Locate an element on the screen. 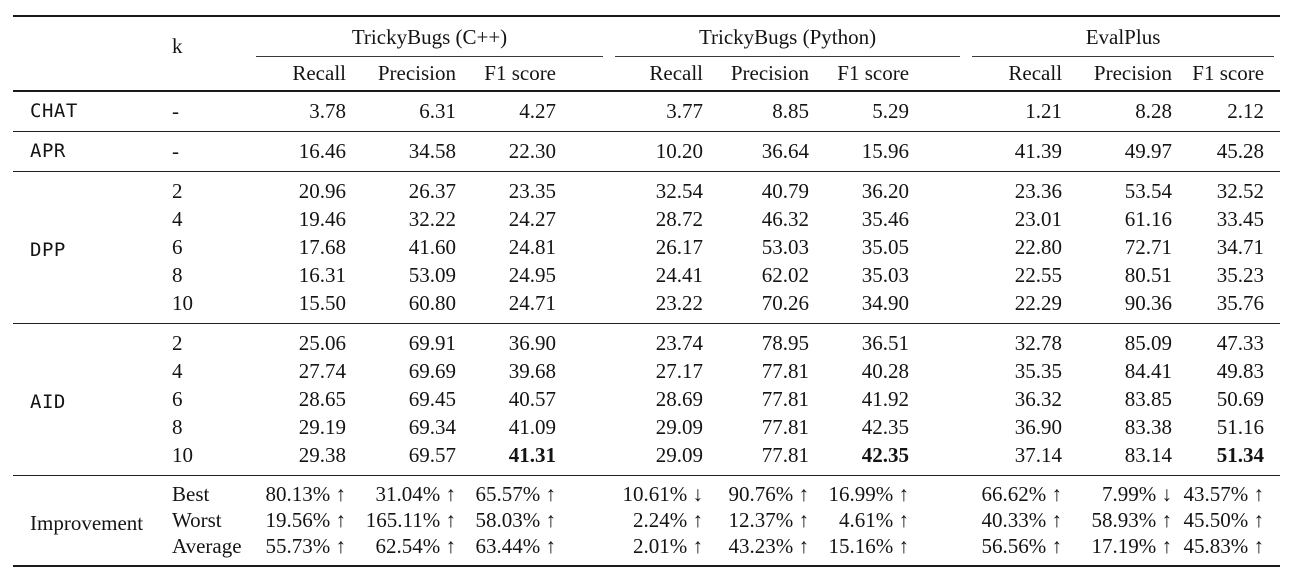 Image resolution: width=1292 pixels, height=574 pixels. cell-aid-10-cpp-precision: 69.57 is located at coordinates (432, 454).